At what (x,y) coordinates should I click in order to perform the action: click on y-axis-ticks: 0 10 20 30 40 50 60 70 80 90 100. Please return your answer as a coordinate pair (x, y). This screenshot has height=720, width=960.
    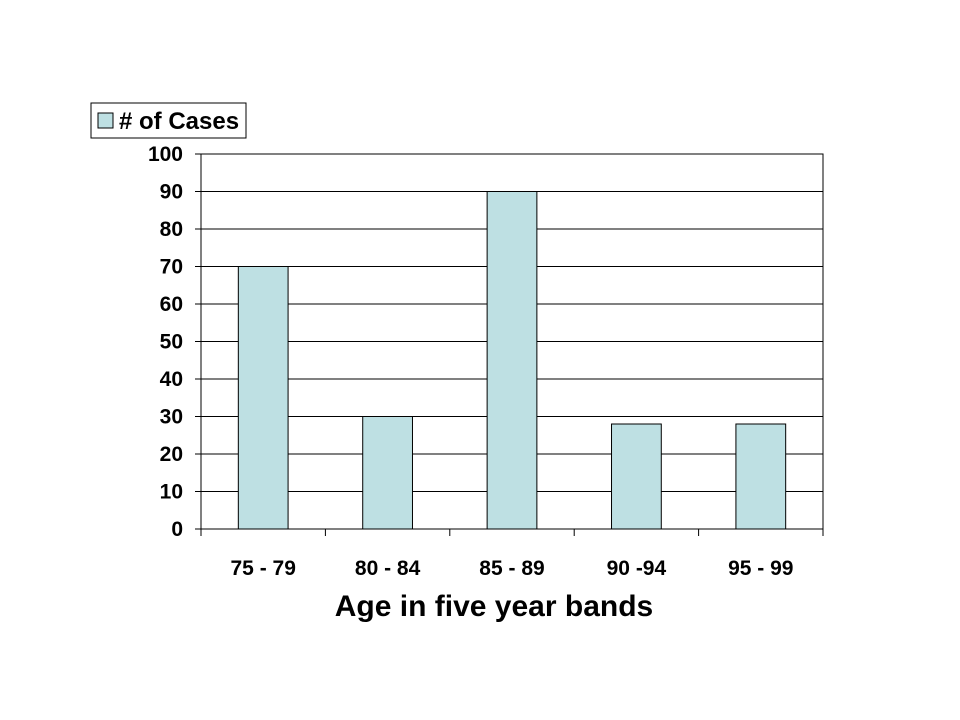
    Looking at the image, I should click on (174, 342).